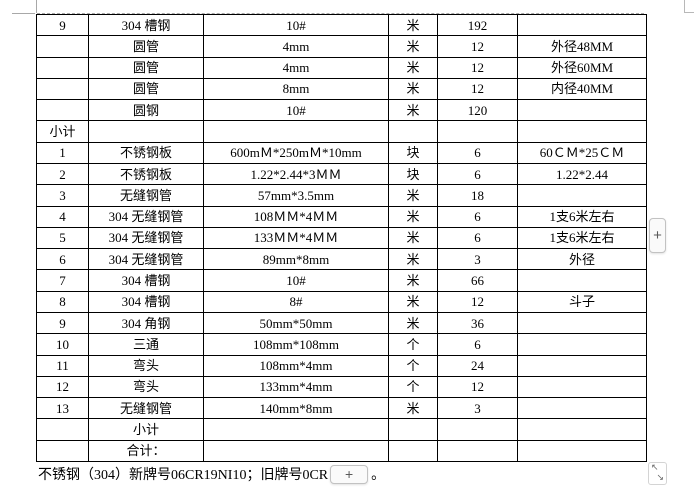 Image resolution: width=694 pixels, height=489 pixels. I want to click on cell-spec: 108ＭＭ*4ＭＭ, so click(296, 216).